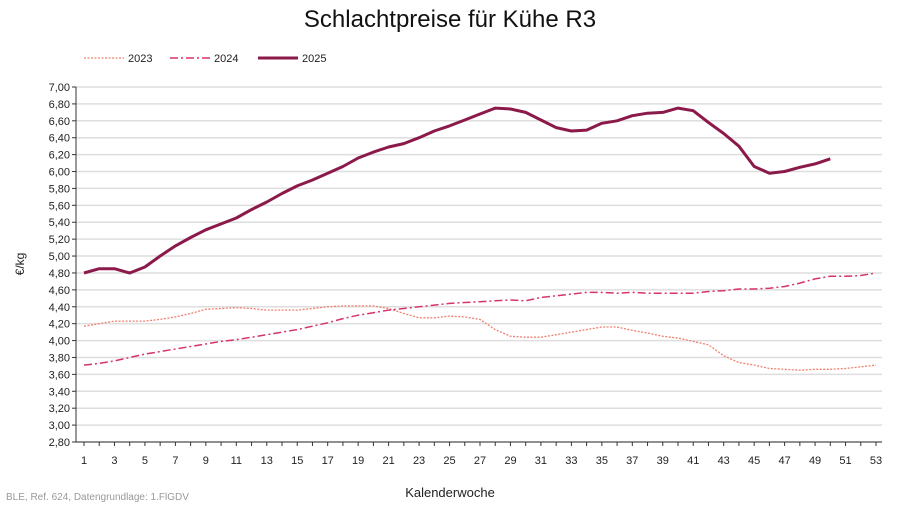 The image size is (900, 506). What do you see at coordinates (59, 392) in the screenshot?
I see `y-tick-label: 3,40` at bounding box center [59, 392].